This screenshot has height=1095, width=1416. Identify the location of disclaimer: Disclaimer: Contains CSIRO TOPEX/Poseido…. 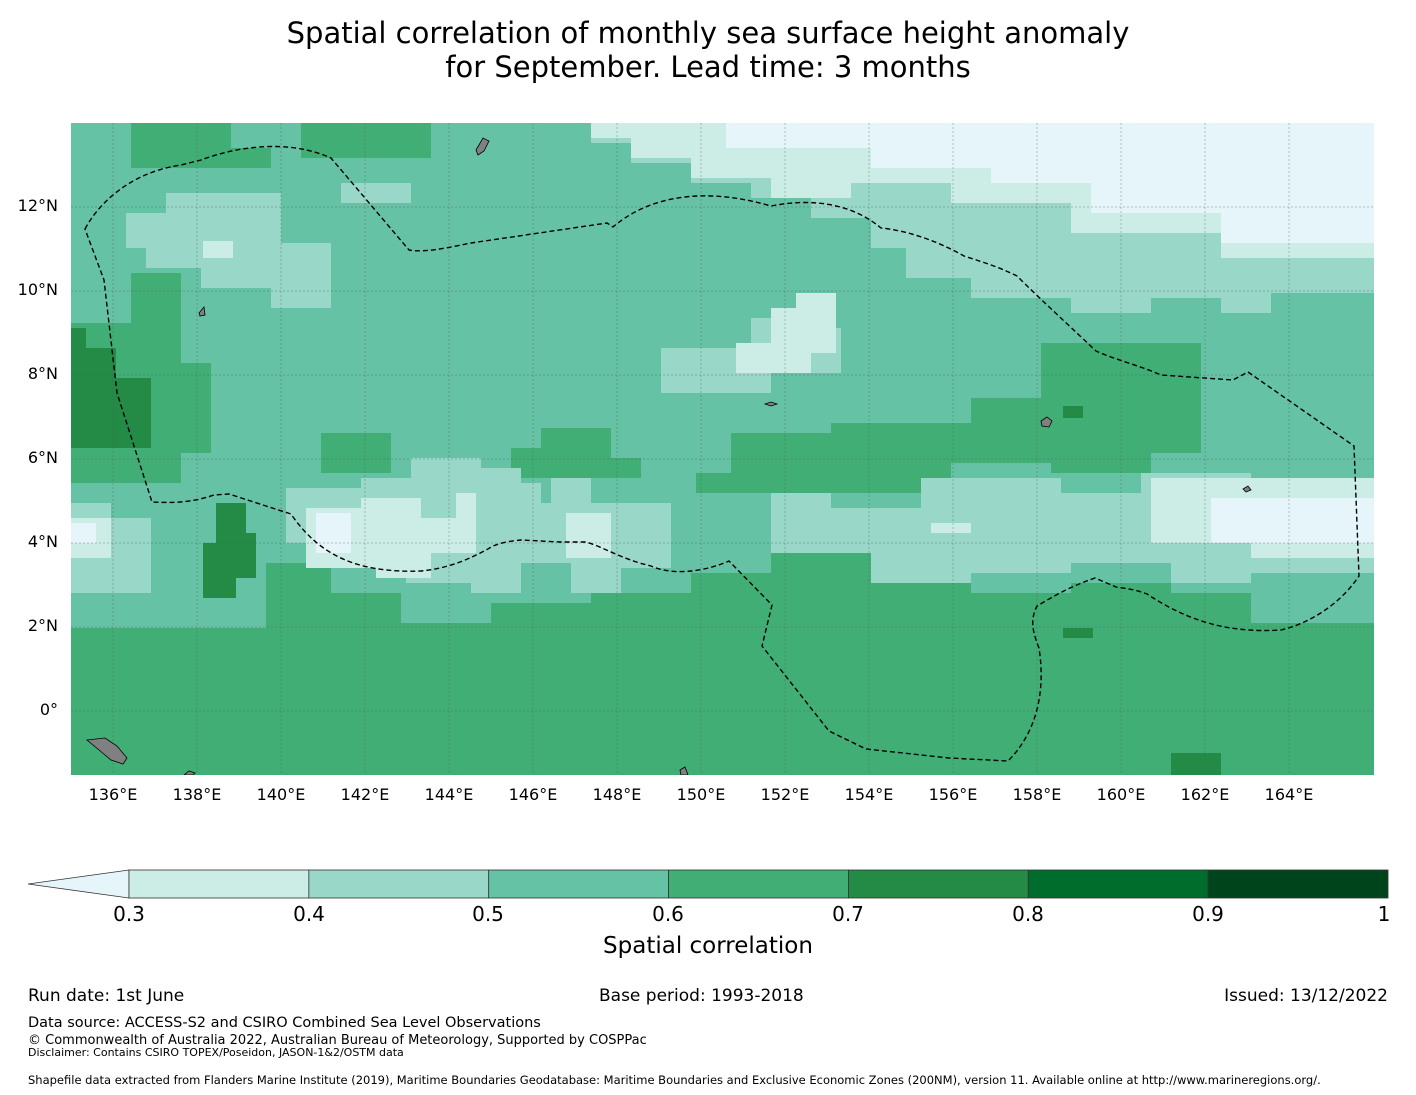
(216, 1052).